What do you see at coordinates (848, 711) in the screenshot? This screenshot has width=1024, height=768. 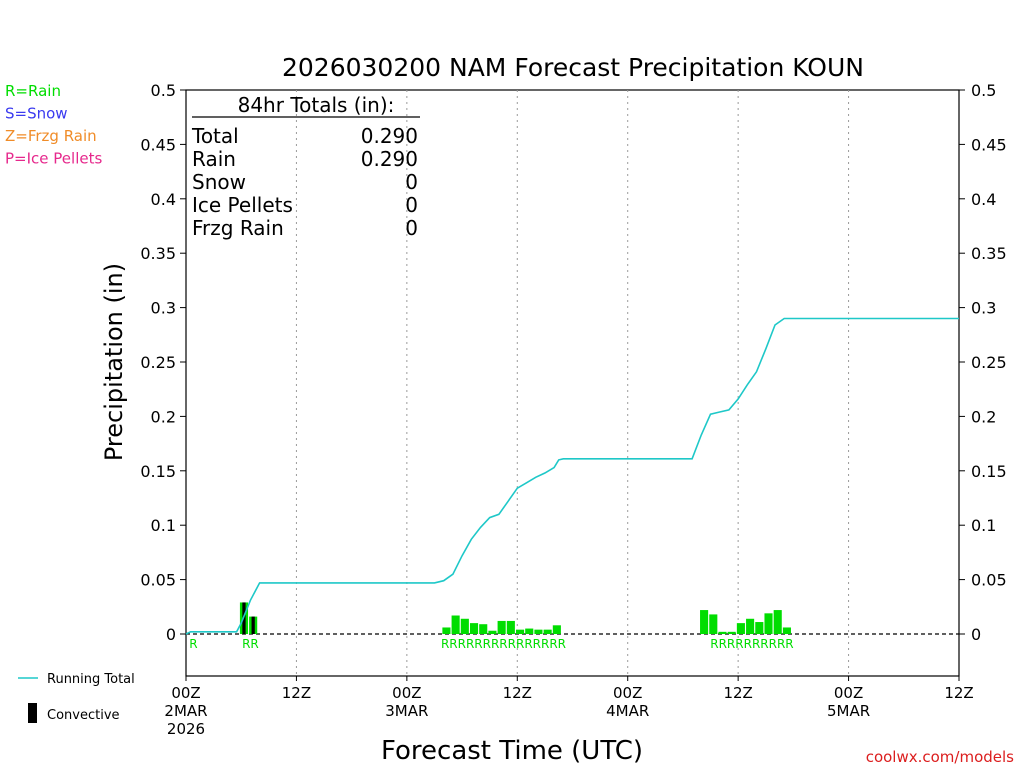 I see `x-tick-label: 5MAR` at bounding box center [848, 711].